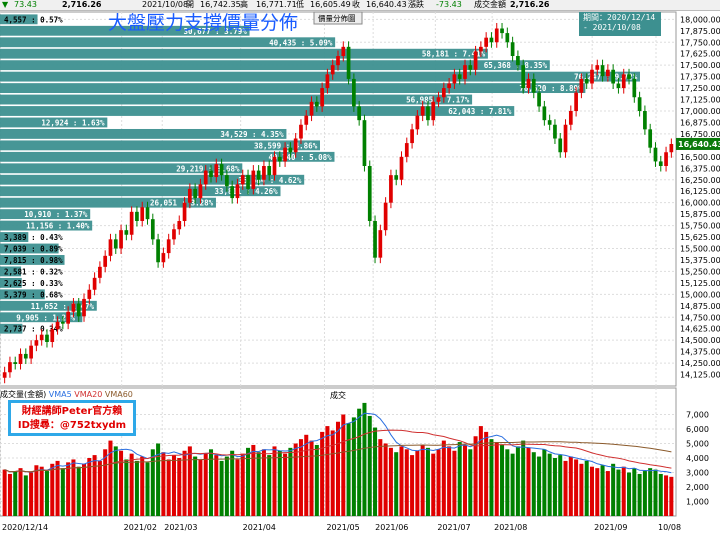 The height and width of the screenshot is (534, 720). What do you see at coordinates (669, 527) in the screenshot?
I see `x-axis-label: 10/08` at bounding box center [669, 527].